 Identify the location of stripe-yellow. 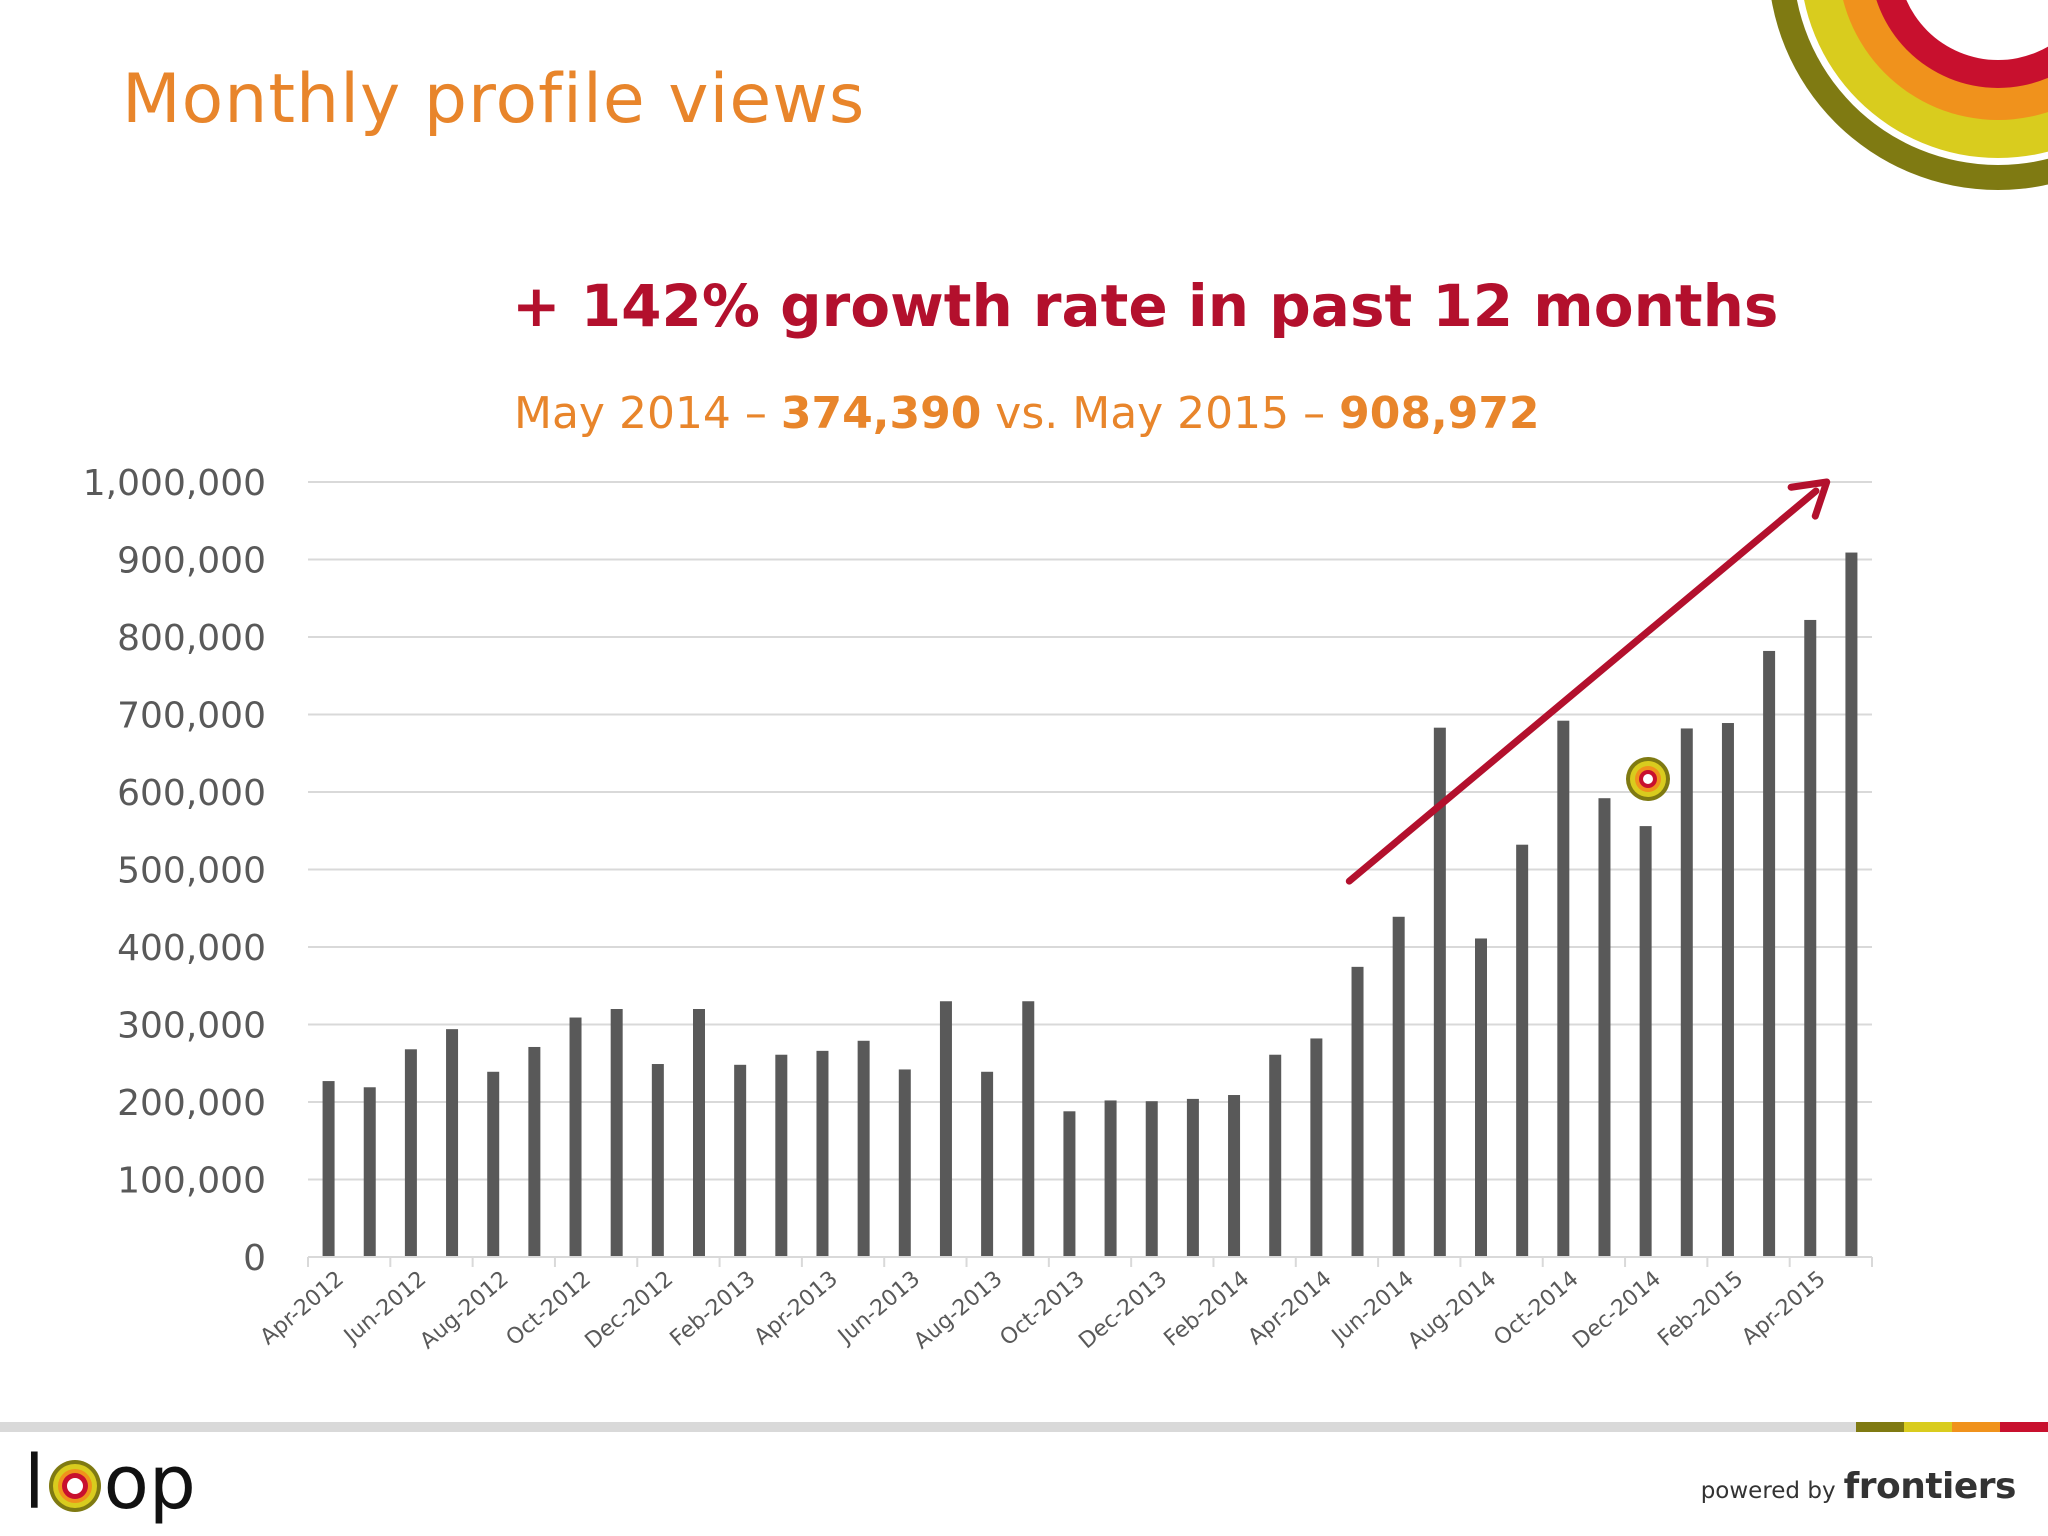
(1928, 1427).